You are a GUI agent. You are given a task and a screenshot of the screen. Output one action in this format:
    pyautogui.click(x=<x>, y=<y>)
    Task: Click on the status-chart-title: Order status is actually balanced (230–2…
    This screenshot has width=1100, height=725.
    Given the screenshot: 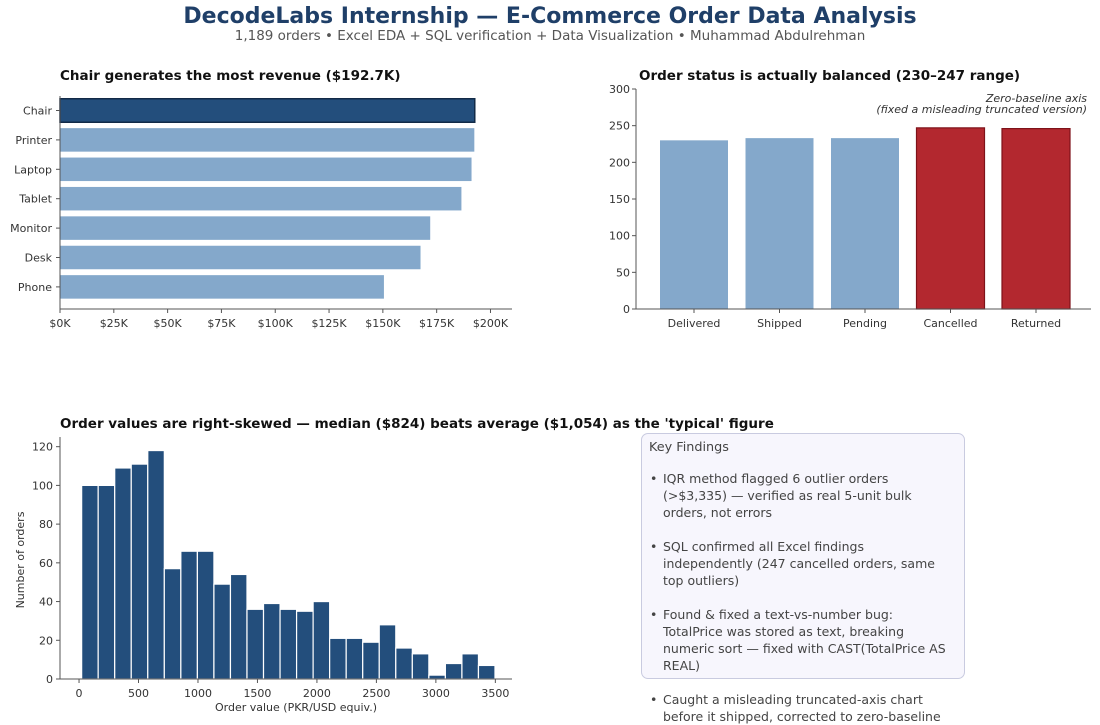 What is the action you would take?
    pyautogui.click(x=830, y=76)
    